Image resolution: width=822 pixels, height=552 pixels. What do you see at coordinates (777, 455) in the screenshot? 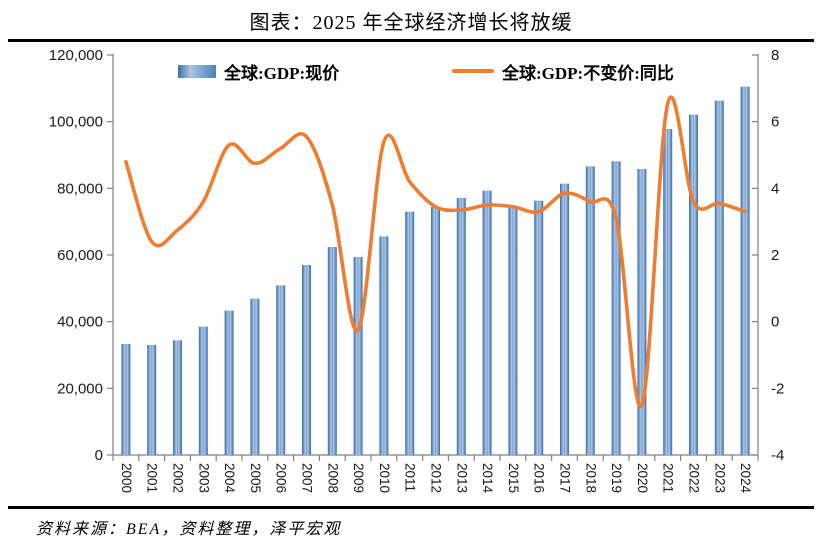
I see `right-axis-label: -4` at bounding box center [777, 455].